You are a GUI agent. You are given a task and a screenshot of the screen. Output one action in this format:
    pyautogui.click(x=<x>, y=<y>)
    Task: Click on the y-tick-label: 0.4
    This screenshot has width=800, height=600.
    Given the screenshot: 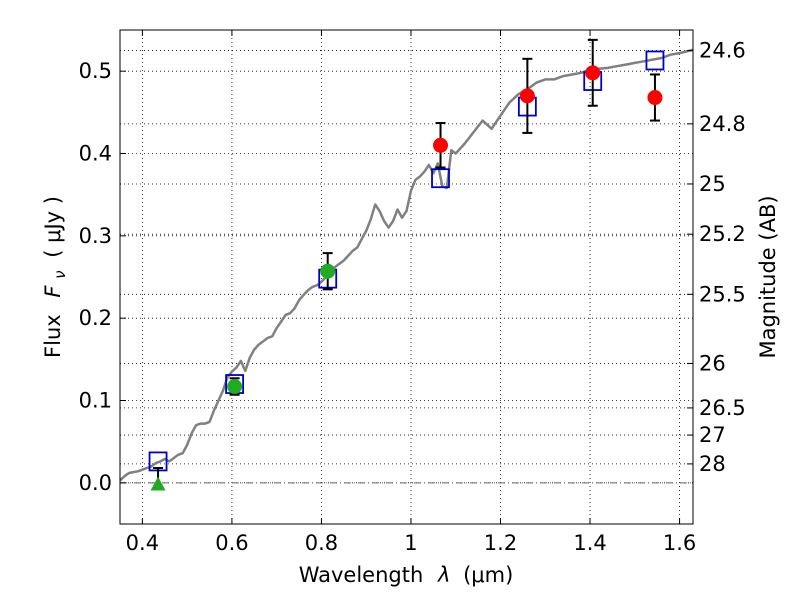 What is the action you would take?
    pyautogui.click(x=95, y=154)
    